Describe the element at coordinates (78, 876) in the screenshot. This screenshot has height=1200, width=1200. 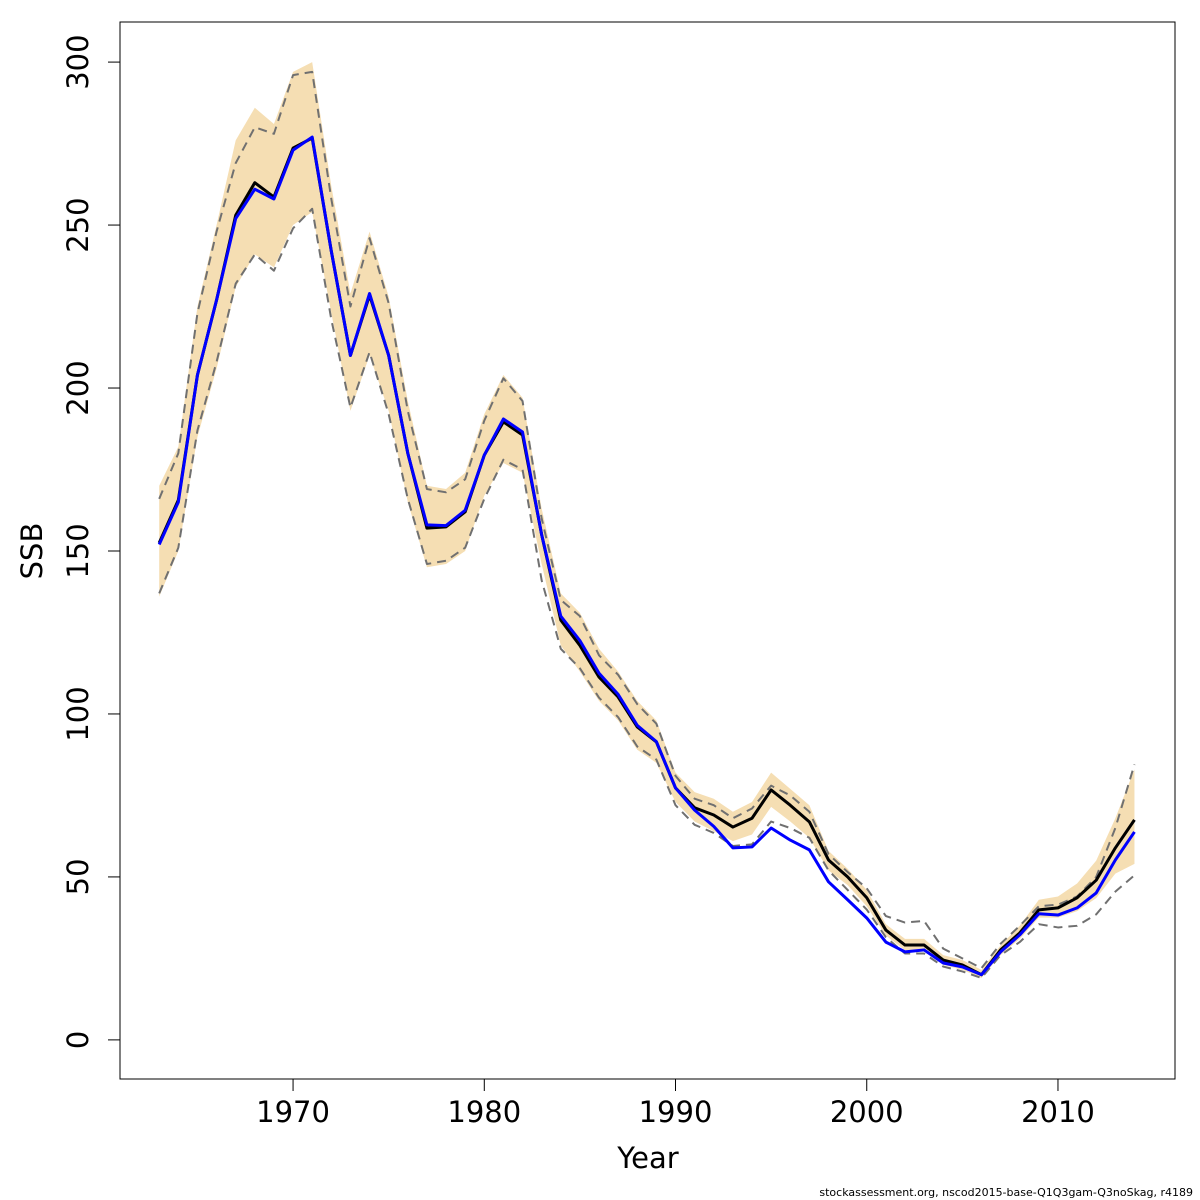
I see `y-tick-label: 50` at that location.